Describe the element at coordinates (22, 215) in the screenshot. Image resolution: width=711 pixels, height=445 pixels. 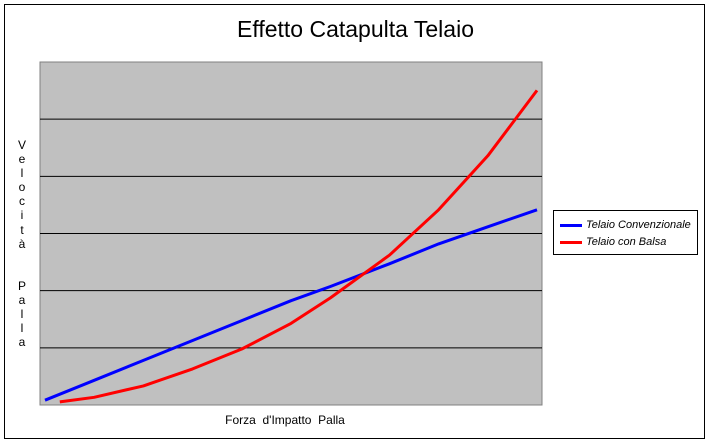
I see `y-axis-label-char: i` at that location.